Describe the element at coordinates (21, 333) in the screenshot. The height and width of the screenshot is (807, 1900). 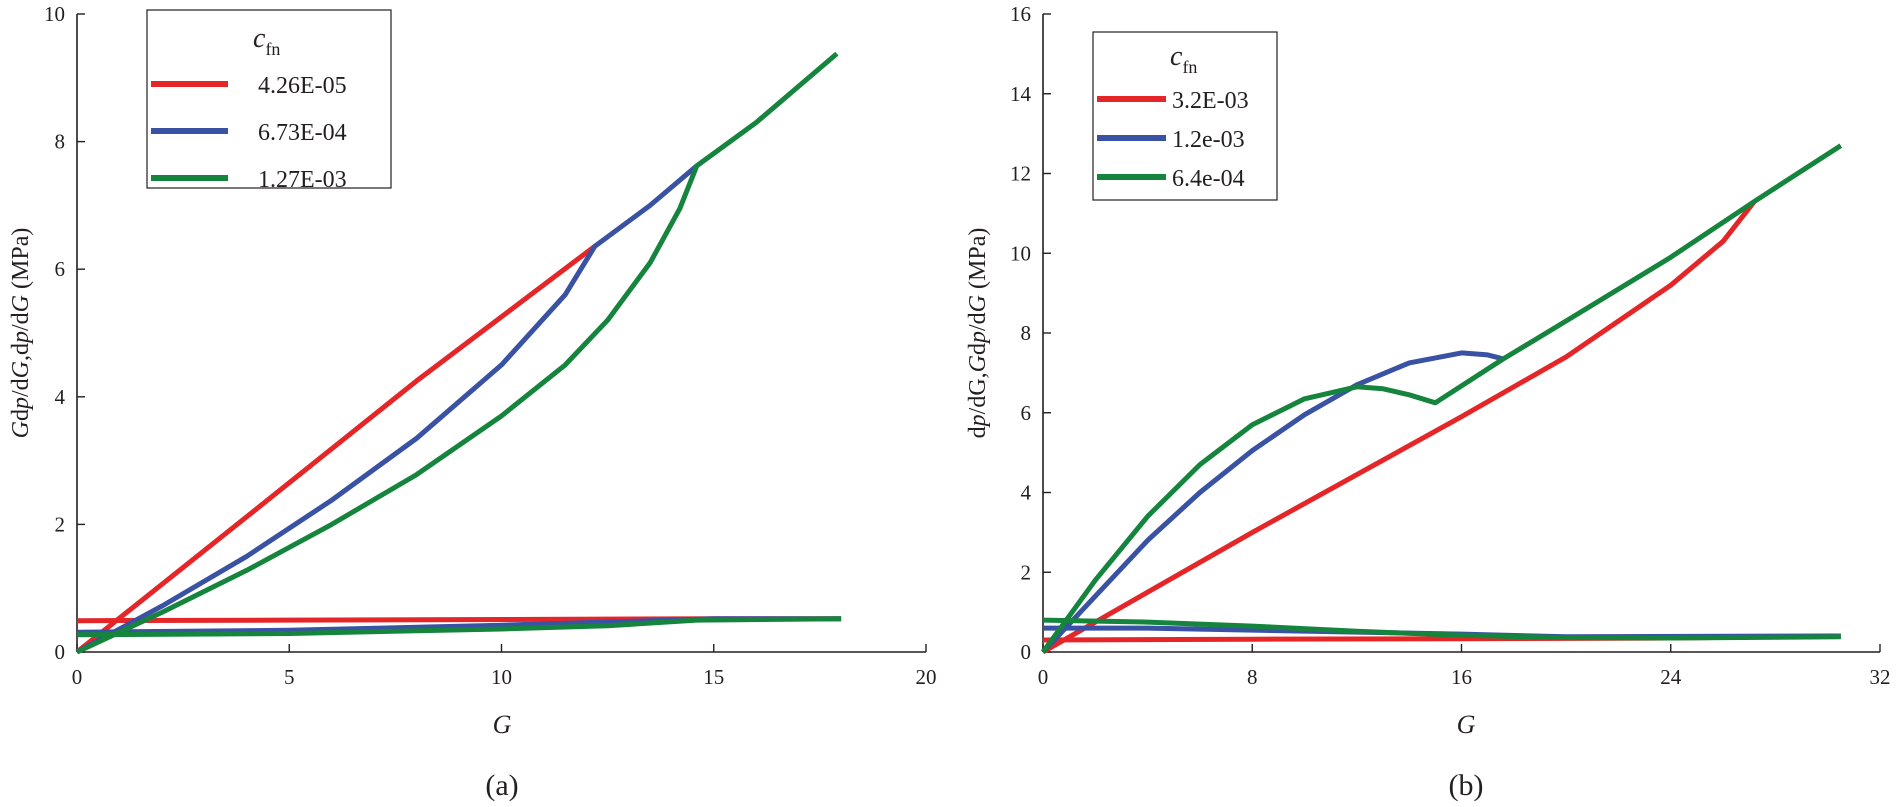
I see `y-axis-title: Gdp/dG,dp/dG (MPa)` at that location.